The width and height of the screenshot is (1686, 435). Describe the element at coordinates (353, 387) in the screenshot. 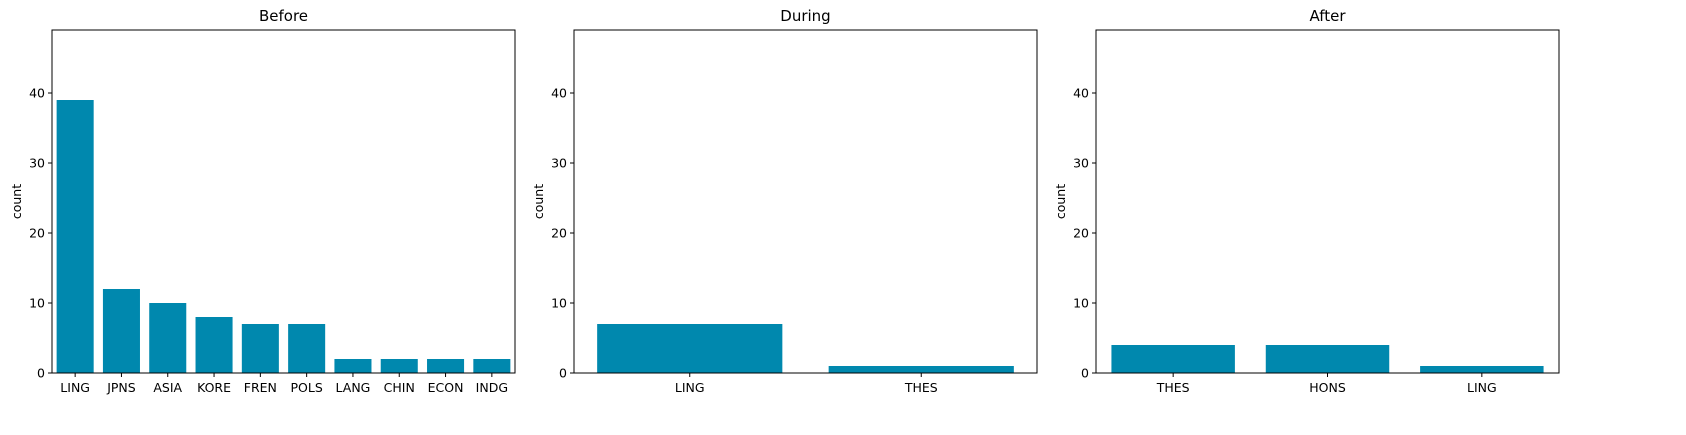

I see `x-tick-label: LANG` at that location.